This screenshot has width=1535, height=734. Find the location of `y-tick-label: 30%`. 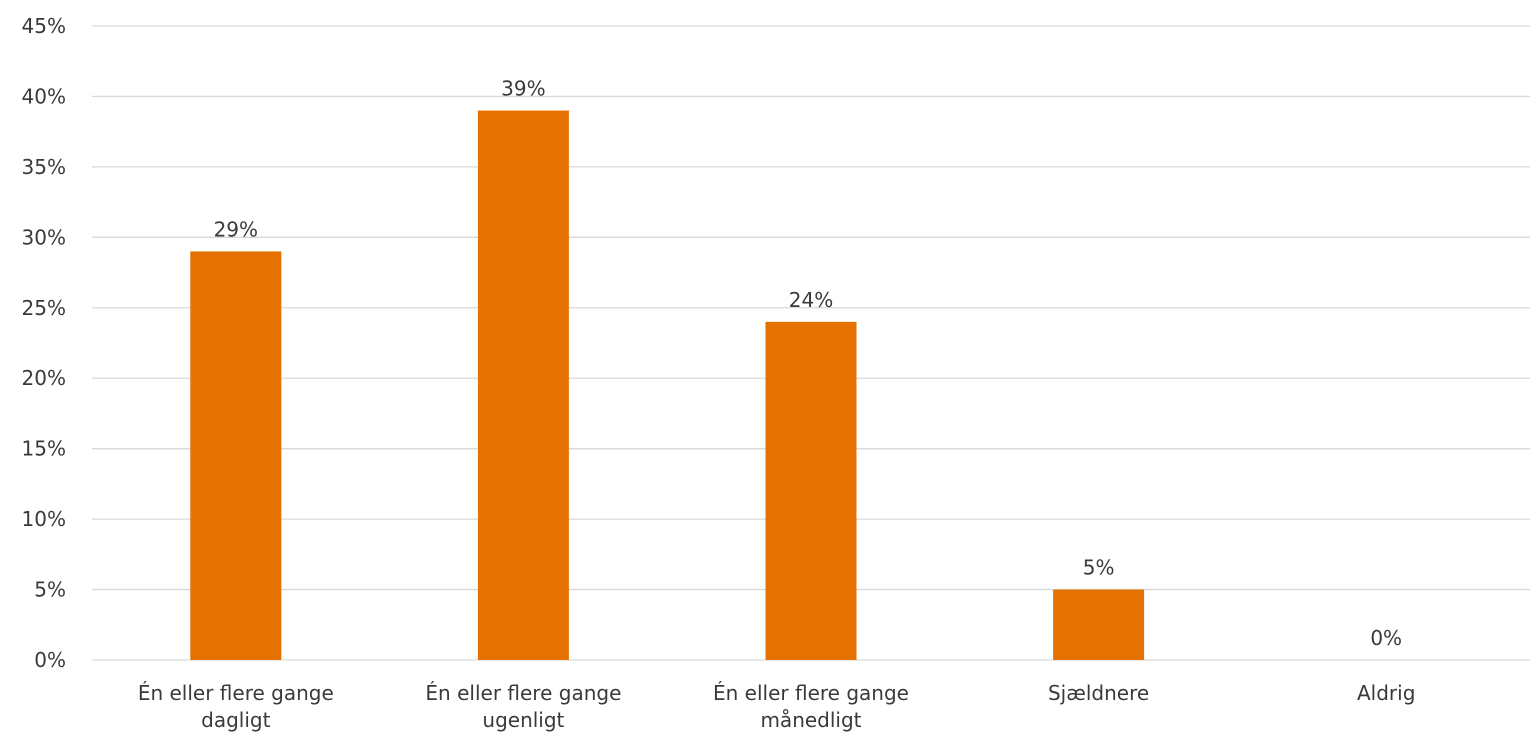

y-tick-label: 30% is located at coordinates (44, 237).